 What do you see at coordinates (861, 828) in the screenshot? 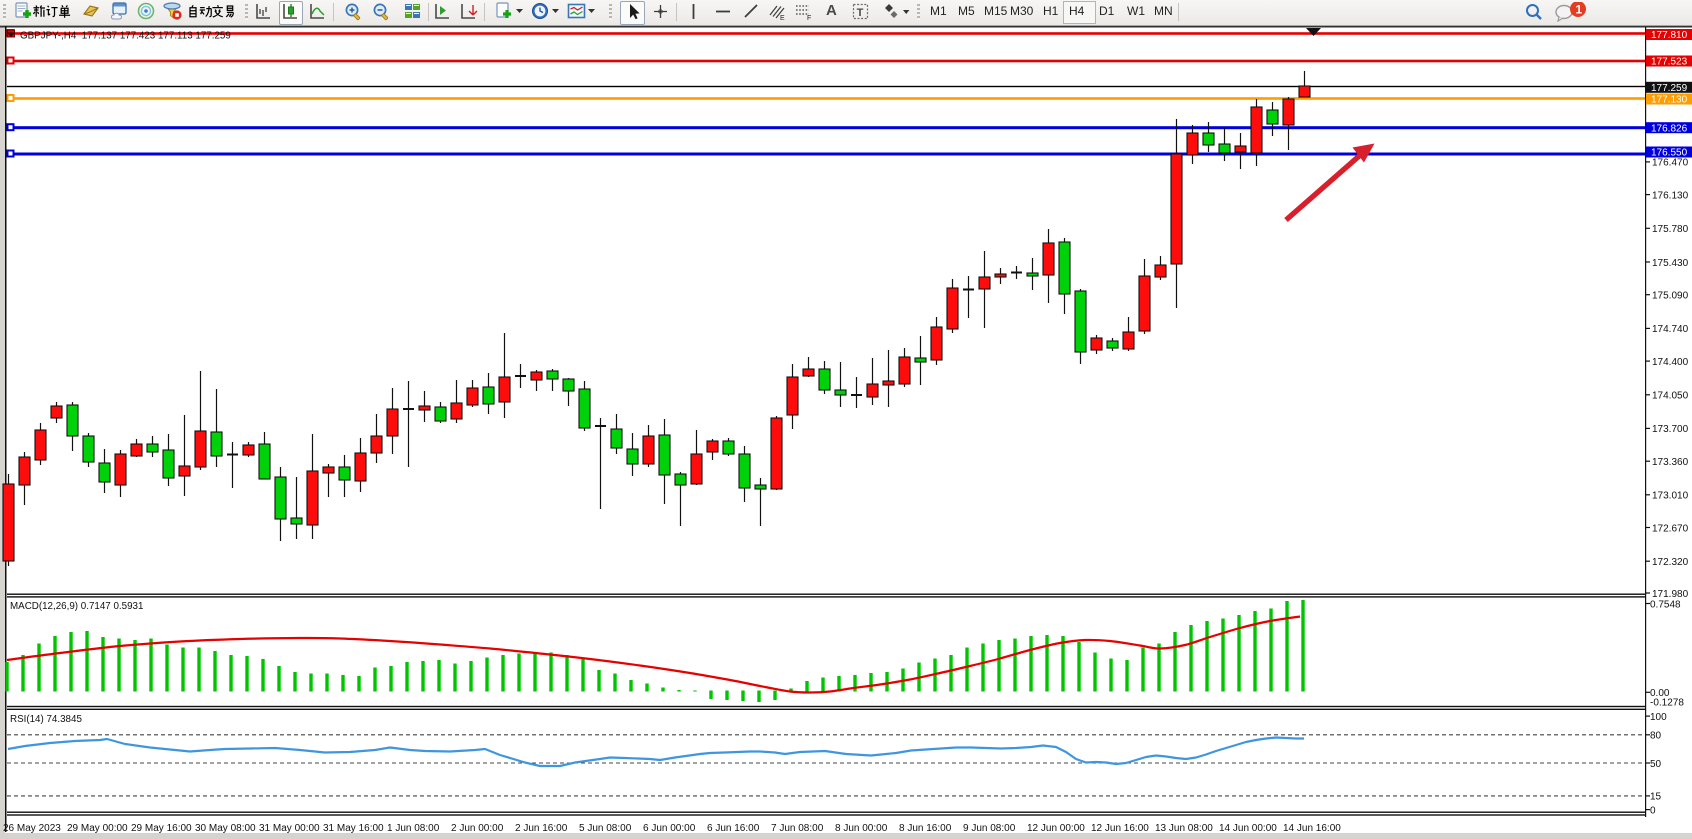
I see `svg-text: 8 Jun 00:00` at bounding box center [861, 828].